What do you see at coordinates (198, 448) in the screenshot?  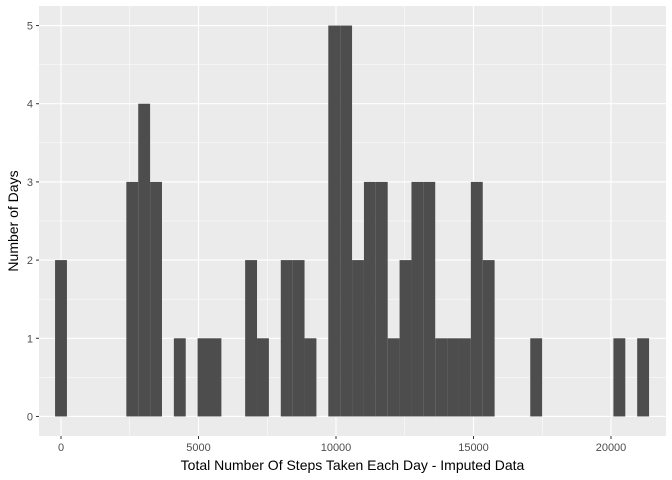 I see `x-tick-label: 5000` at bounding box center [198, 448].